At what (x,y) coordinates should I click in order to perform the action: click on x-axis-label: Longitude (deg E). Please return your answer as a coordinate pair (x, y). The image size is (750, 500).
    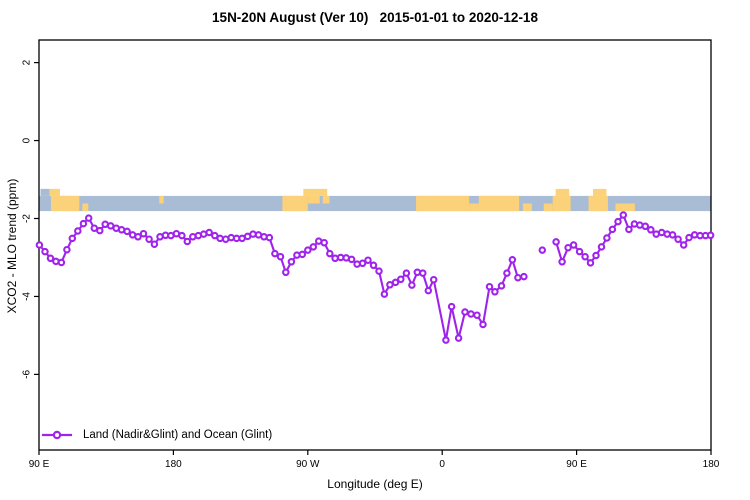
    Looking at the image, I should click on (375, 484).